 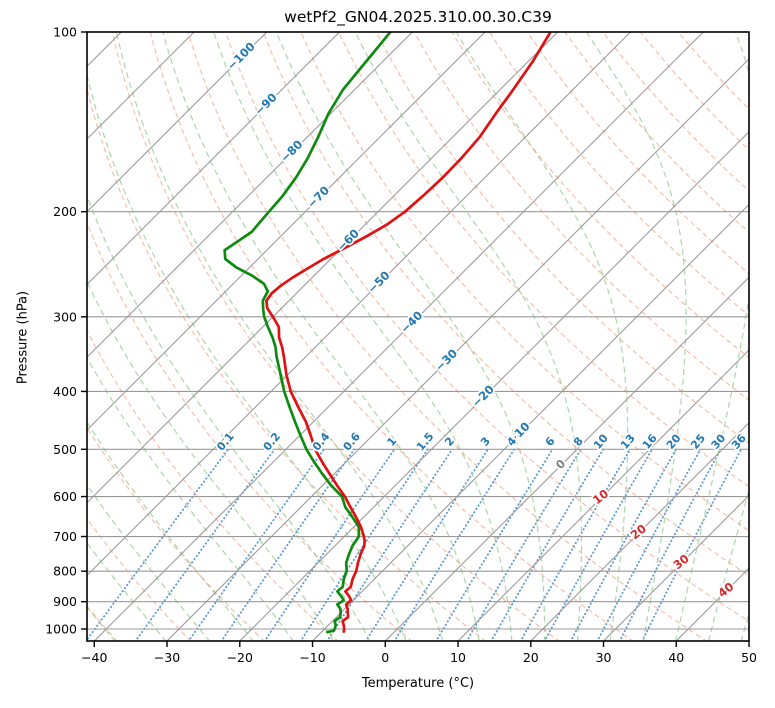 What do you see at coordinates (449, 442) in the screenshot?
I see `svg-text: 2` at bounding box center [449, 442].